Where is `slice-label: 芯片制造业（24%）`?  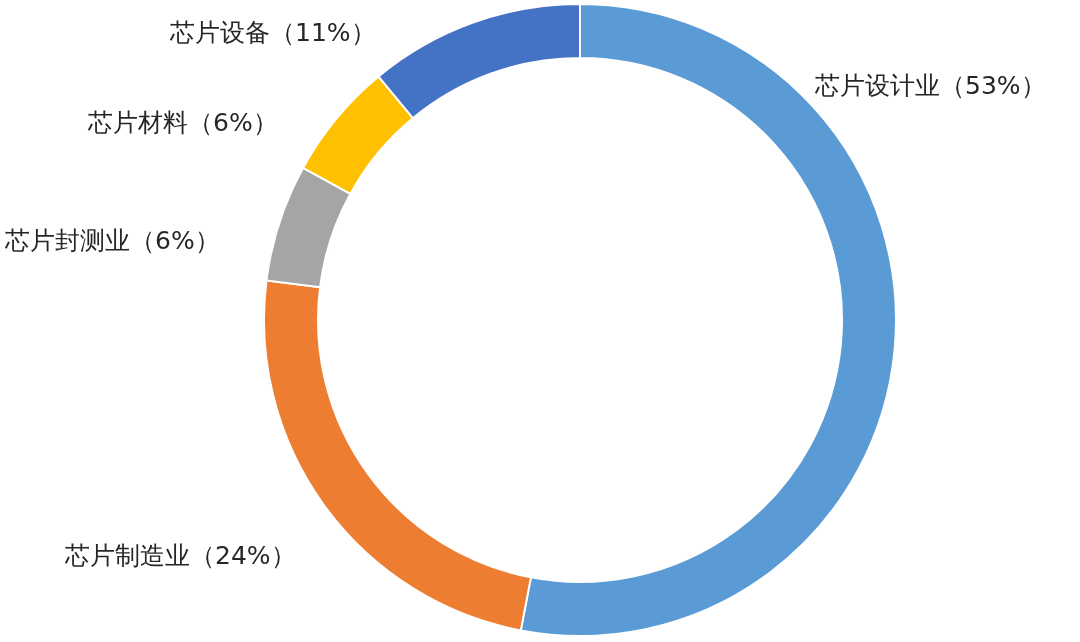 slice-label: 芯片制造业（24%） is located at coordinates (180, 555).